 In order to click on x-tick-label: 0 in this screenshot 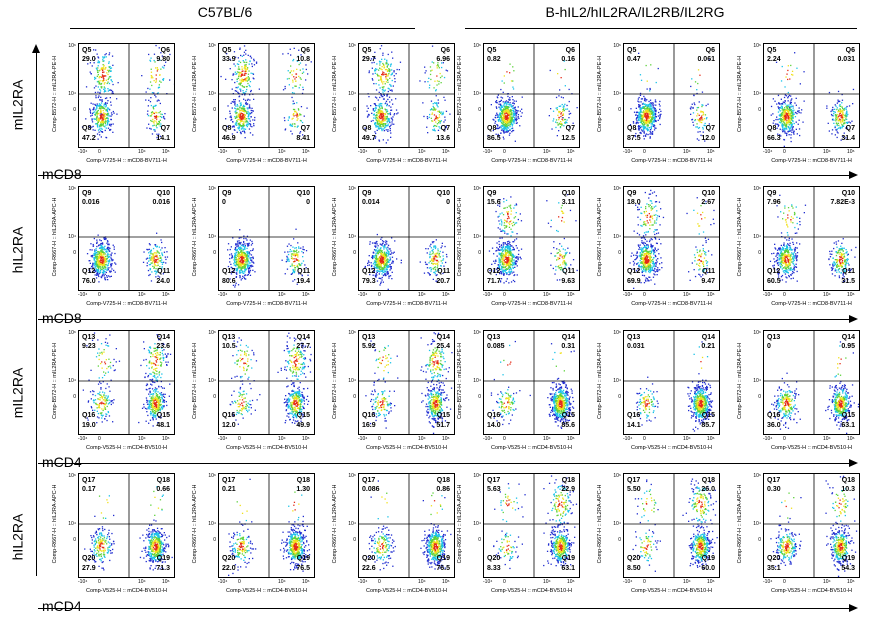, I will do `click(379, 295)`.